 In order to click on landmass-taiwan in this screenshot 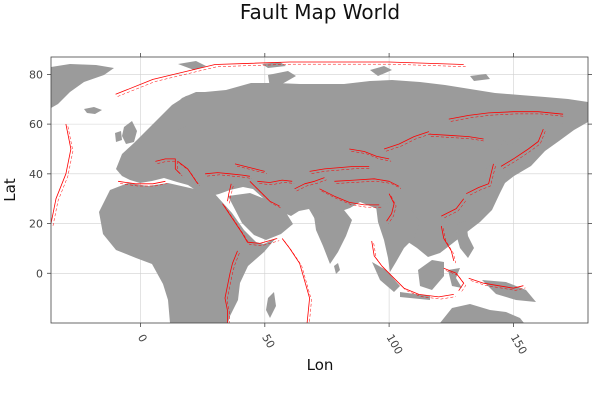, I will do `click(454, 216)`.